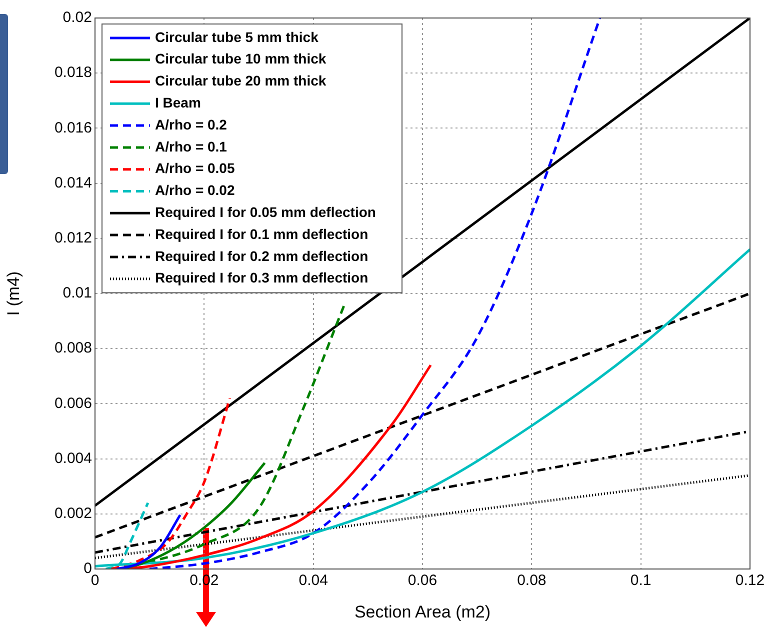 Image resolution: width=779 pixels, height=627 pixels. What do you see at coordinates (191, 146) in the screenshot?
I see `legend-label: A/rho = 0.1` at bounding box center [191, 146].